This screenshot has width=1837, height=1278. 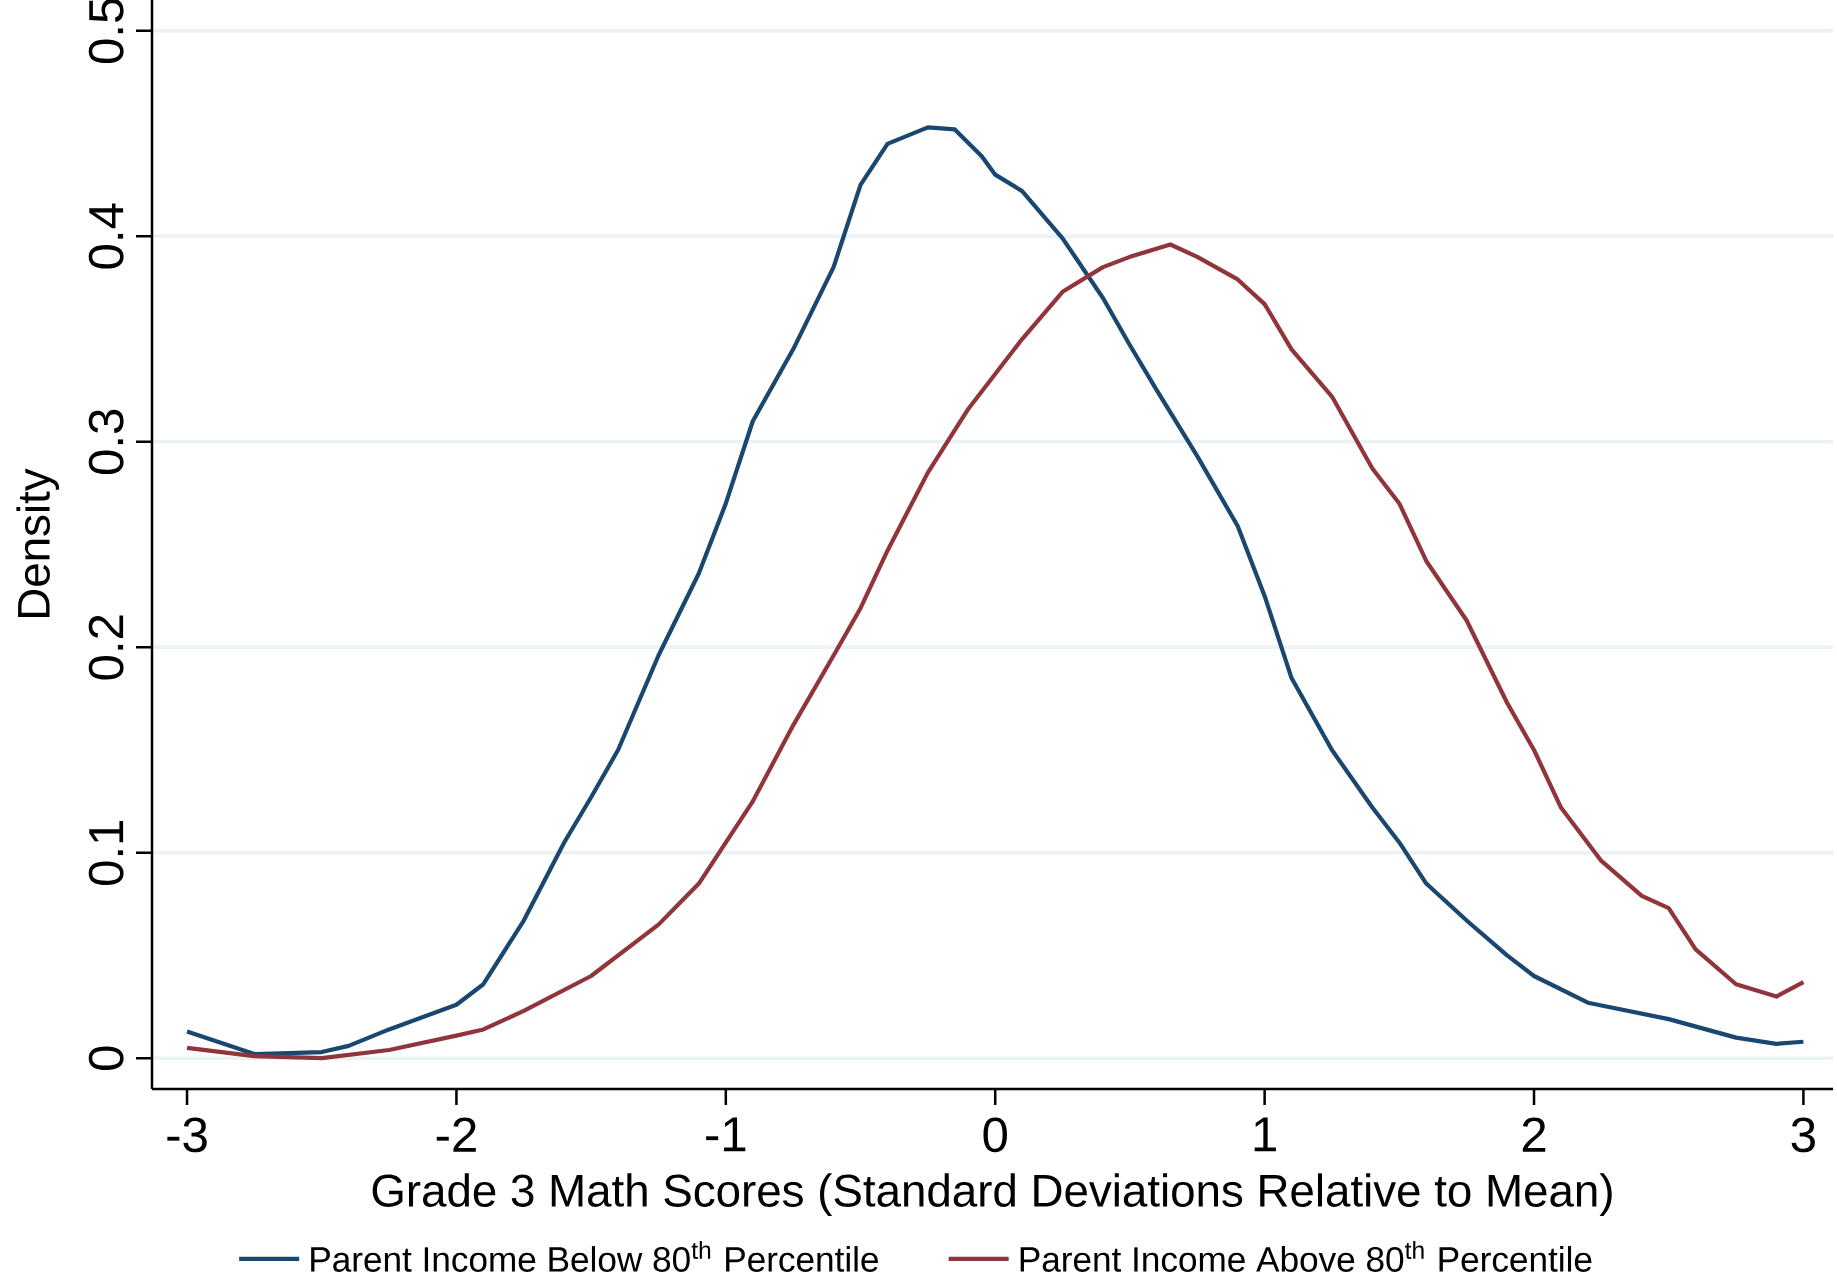 I want to click on y-tick-label: 0.2, so click(x=106, y=647).